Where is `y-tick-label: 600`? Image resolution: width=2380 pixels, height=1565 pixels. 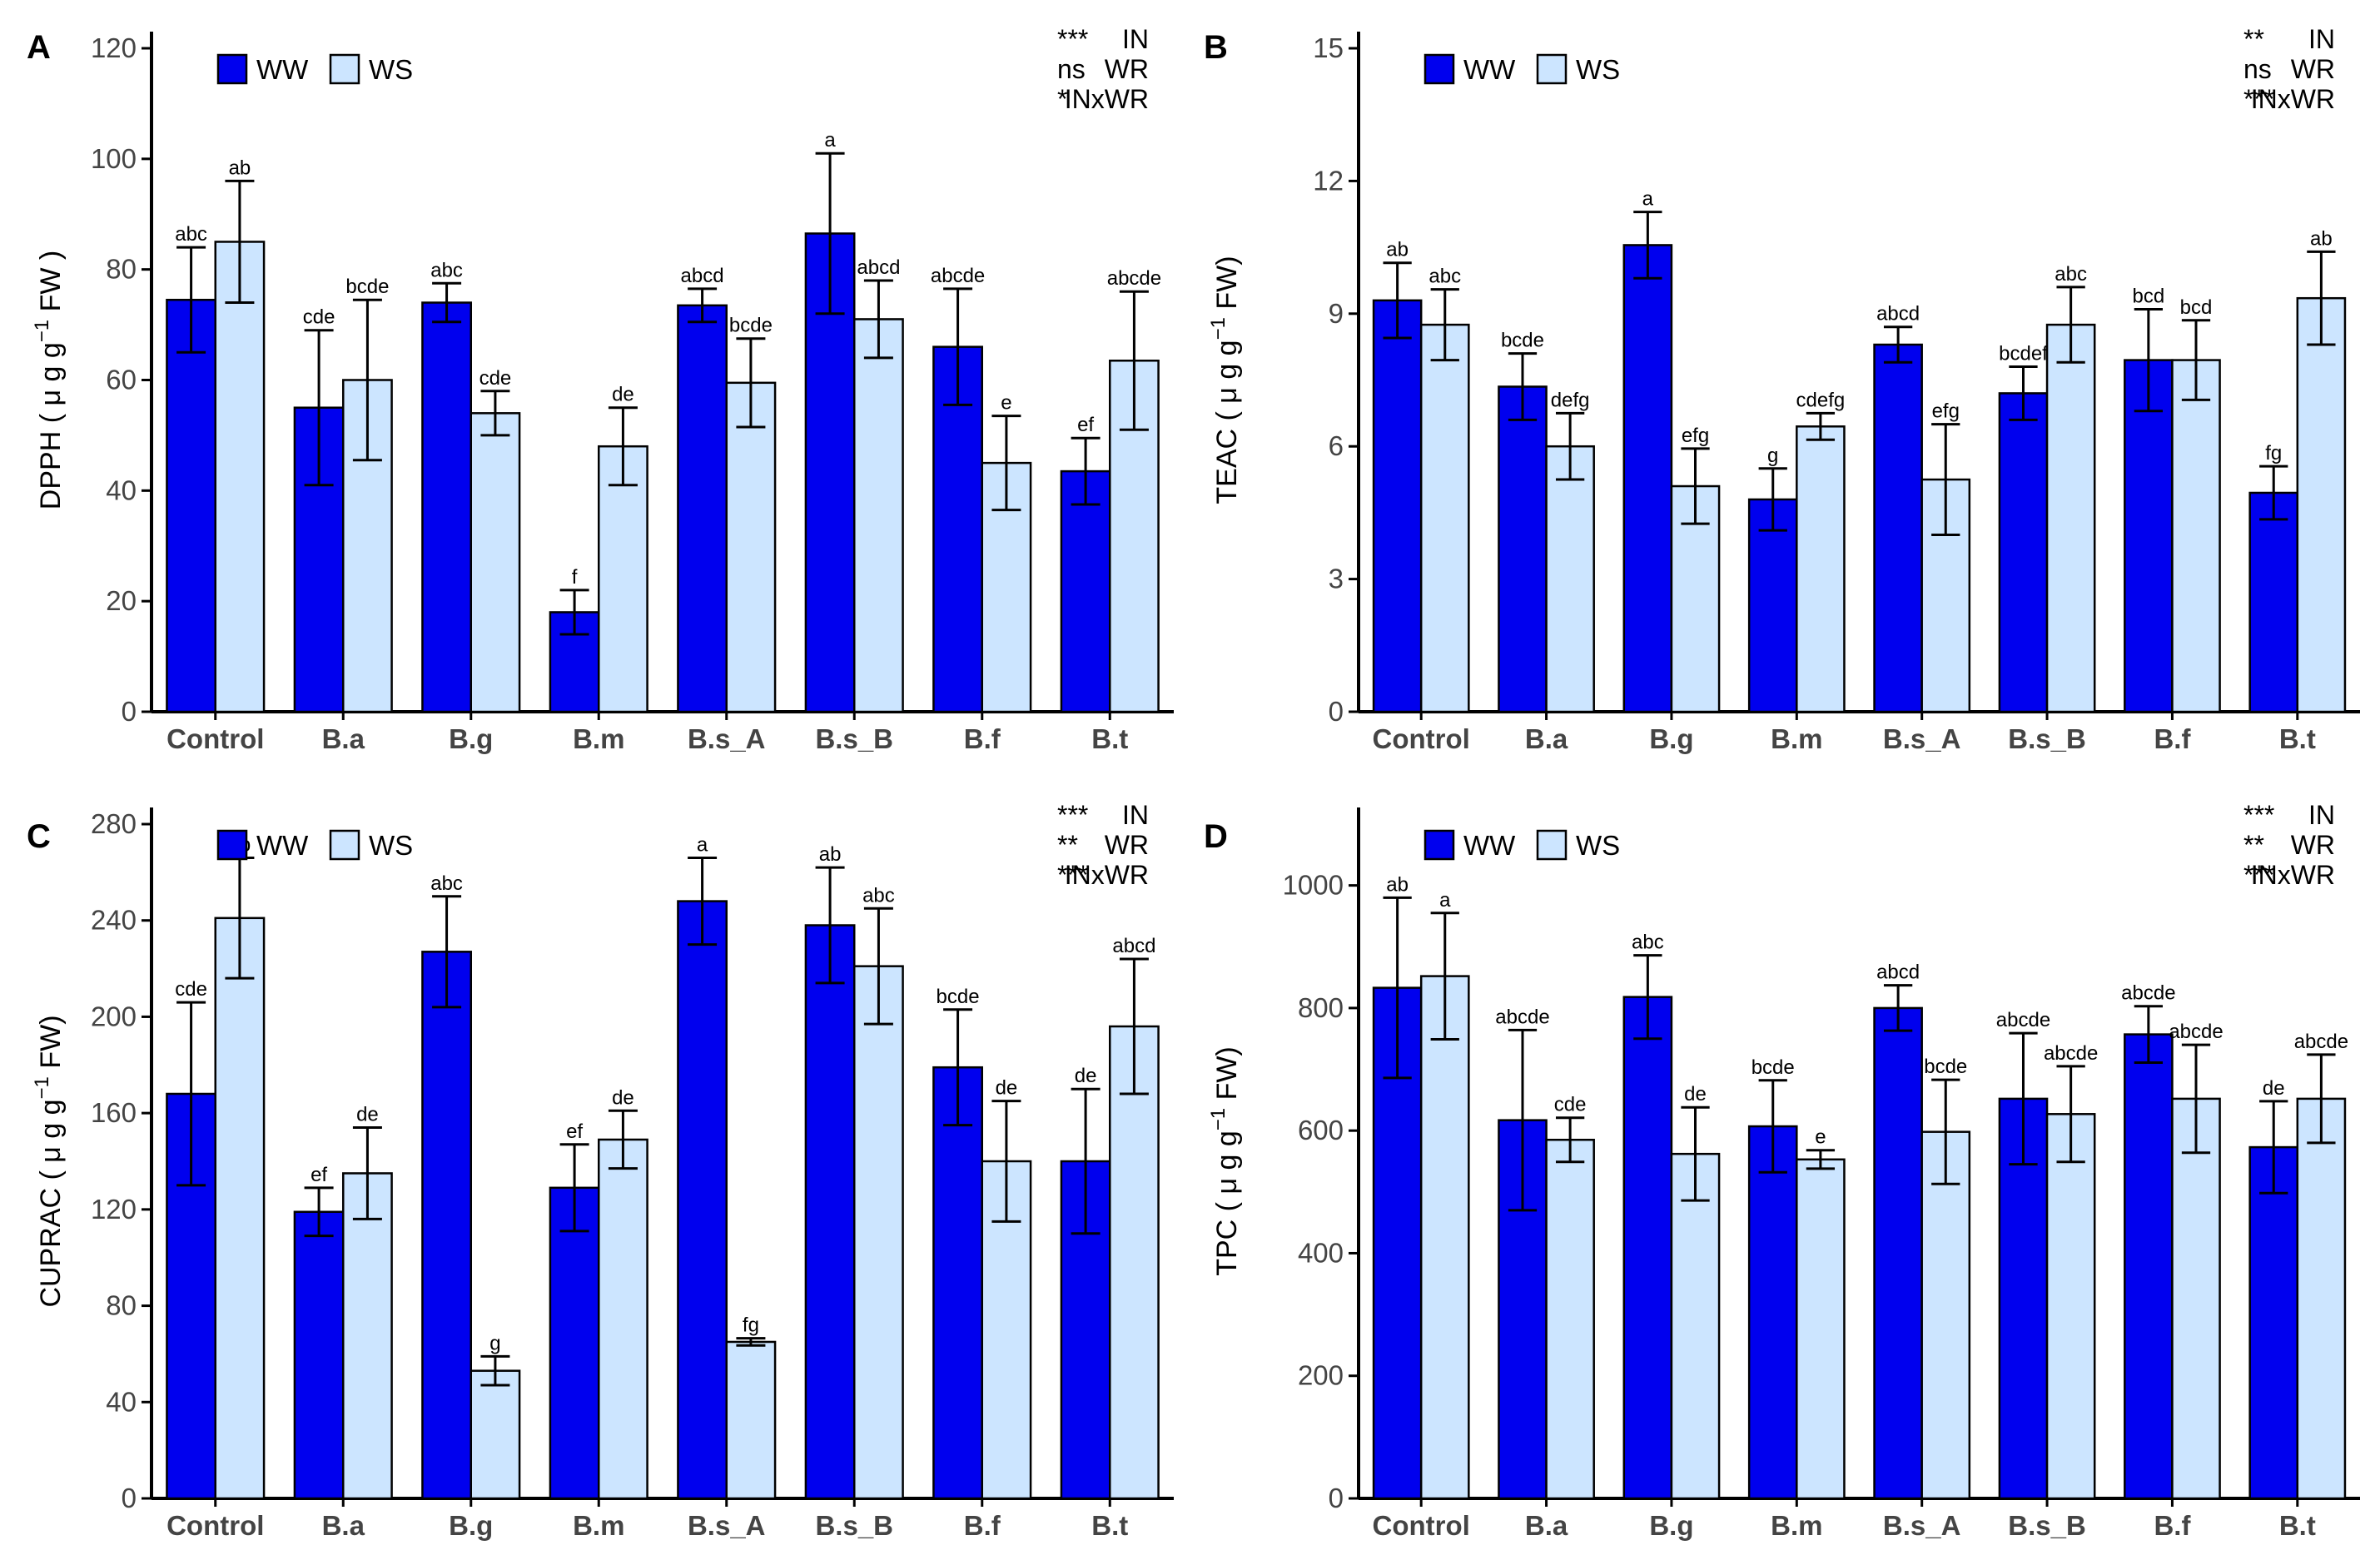
y-tick-label: 600 is located at coordinates (1321, 1130).